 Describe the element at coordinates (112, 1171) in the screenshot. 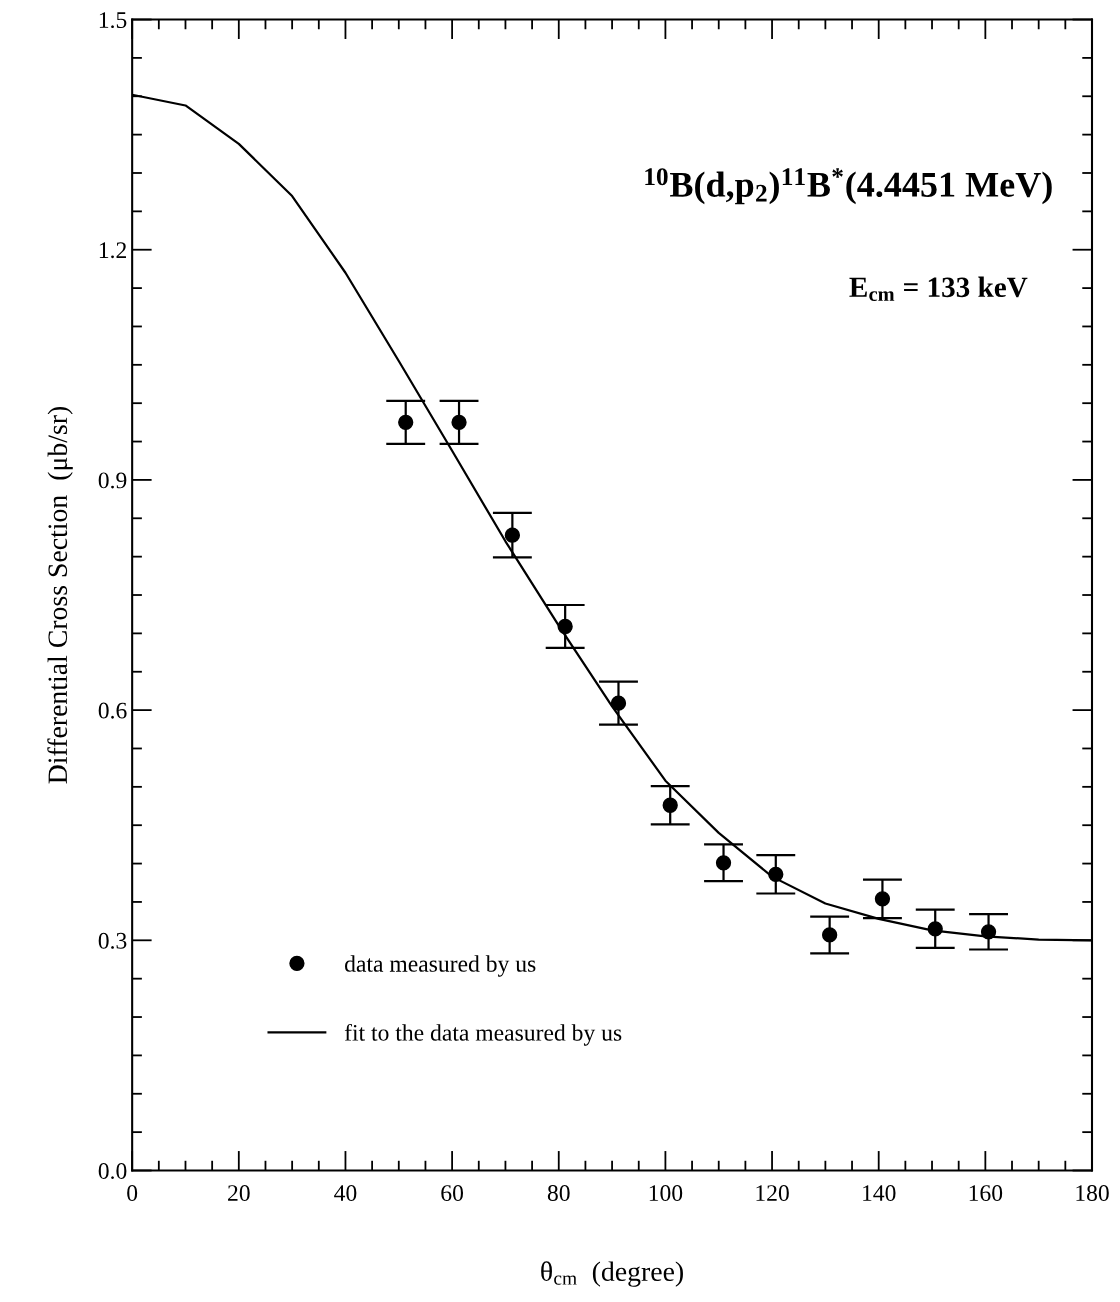

I see `y-tick-label: 0.0` at that location.